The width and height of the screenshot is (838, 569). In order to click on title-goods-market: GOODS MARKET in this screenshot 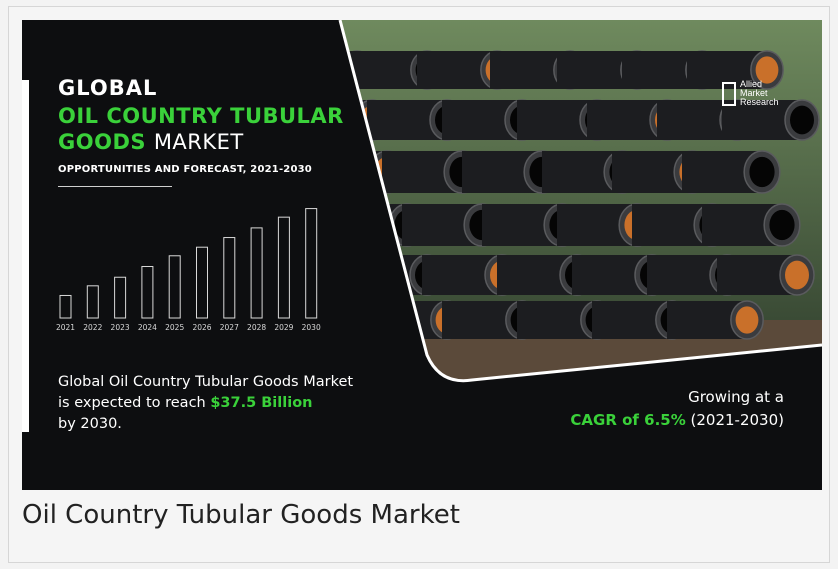, I will do `click(151, 142)`.